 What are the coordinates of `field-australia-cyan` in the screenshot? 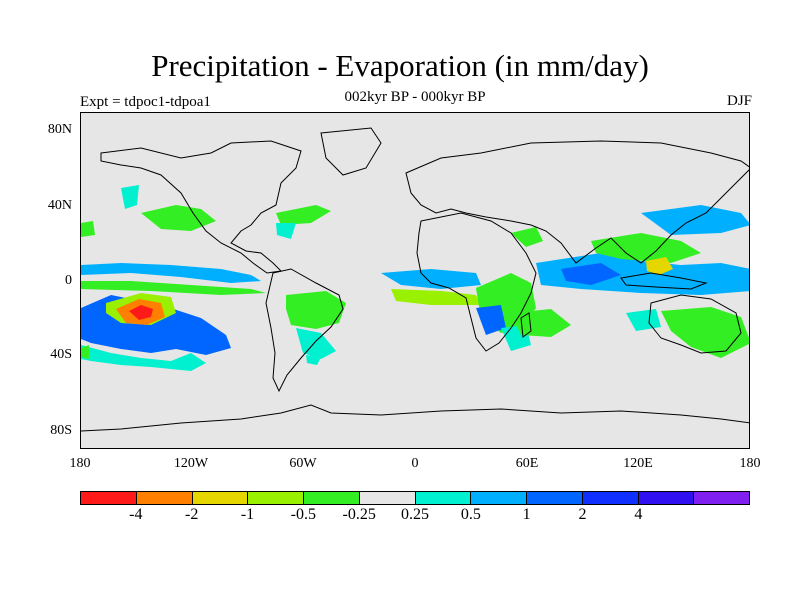 It's located at (643, 320).